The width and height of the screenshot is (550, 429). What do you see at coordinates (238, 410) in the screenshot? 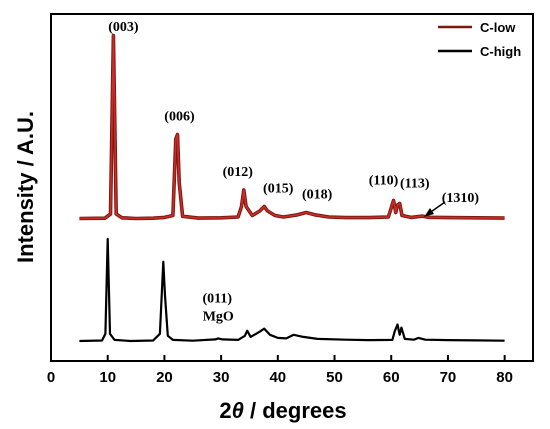
I see `x-axis-title-theta: θ` at bounding box center [238, 410].